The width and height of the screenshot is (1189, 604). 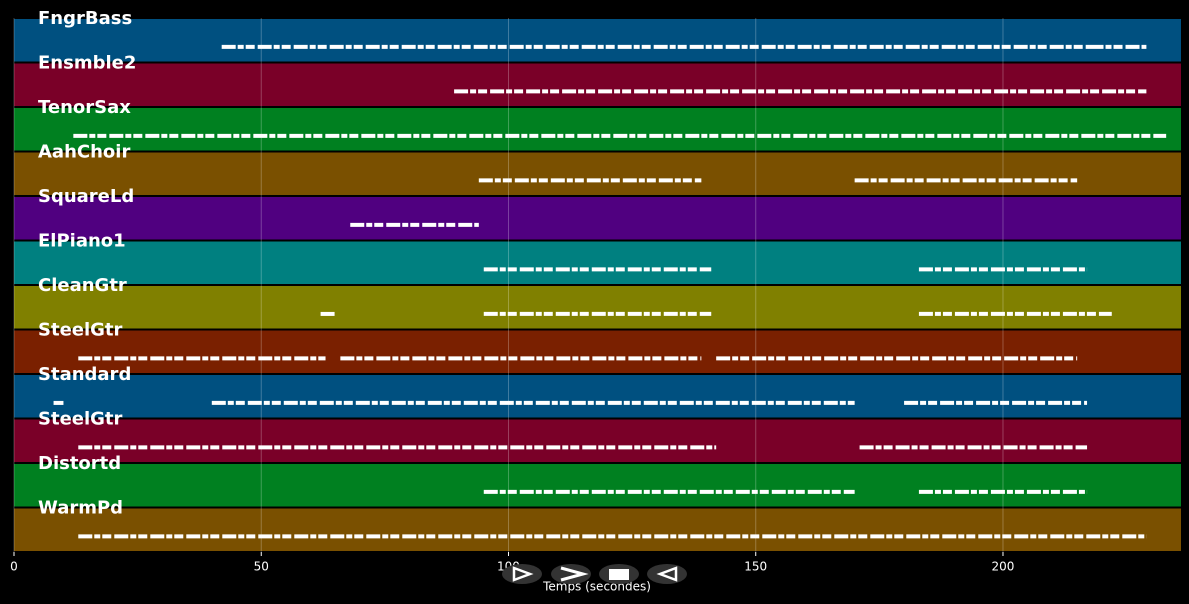 What do you see at coordinates (84, 152) in the screenshot?
I see `track-name: AahChoir` at bounding box center [84, 152].